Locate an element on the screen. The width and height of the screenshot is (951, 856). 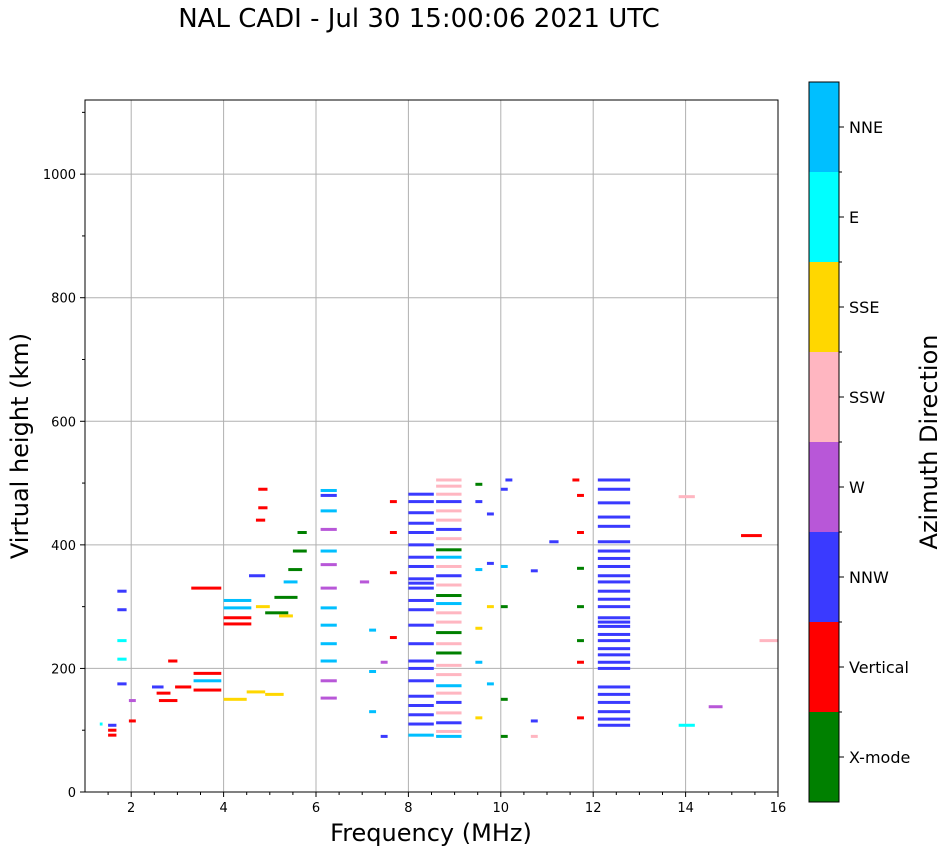
chart-title: NAL CADI - Jul 30 15:00:06 2021 UTC is located at coordinates (419, 19).